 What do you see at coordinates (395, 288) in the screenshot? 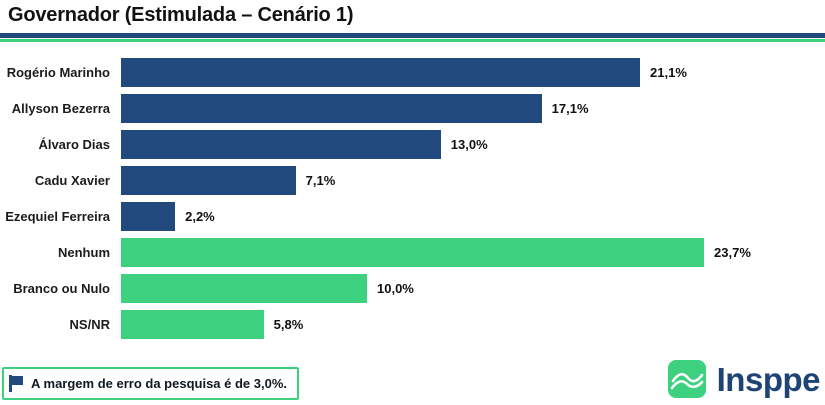
I see `bar-value: 10,0%` at bounding box center [395, 288].